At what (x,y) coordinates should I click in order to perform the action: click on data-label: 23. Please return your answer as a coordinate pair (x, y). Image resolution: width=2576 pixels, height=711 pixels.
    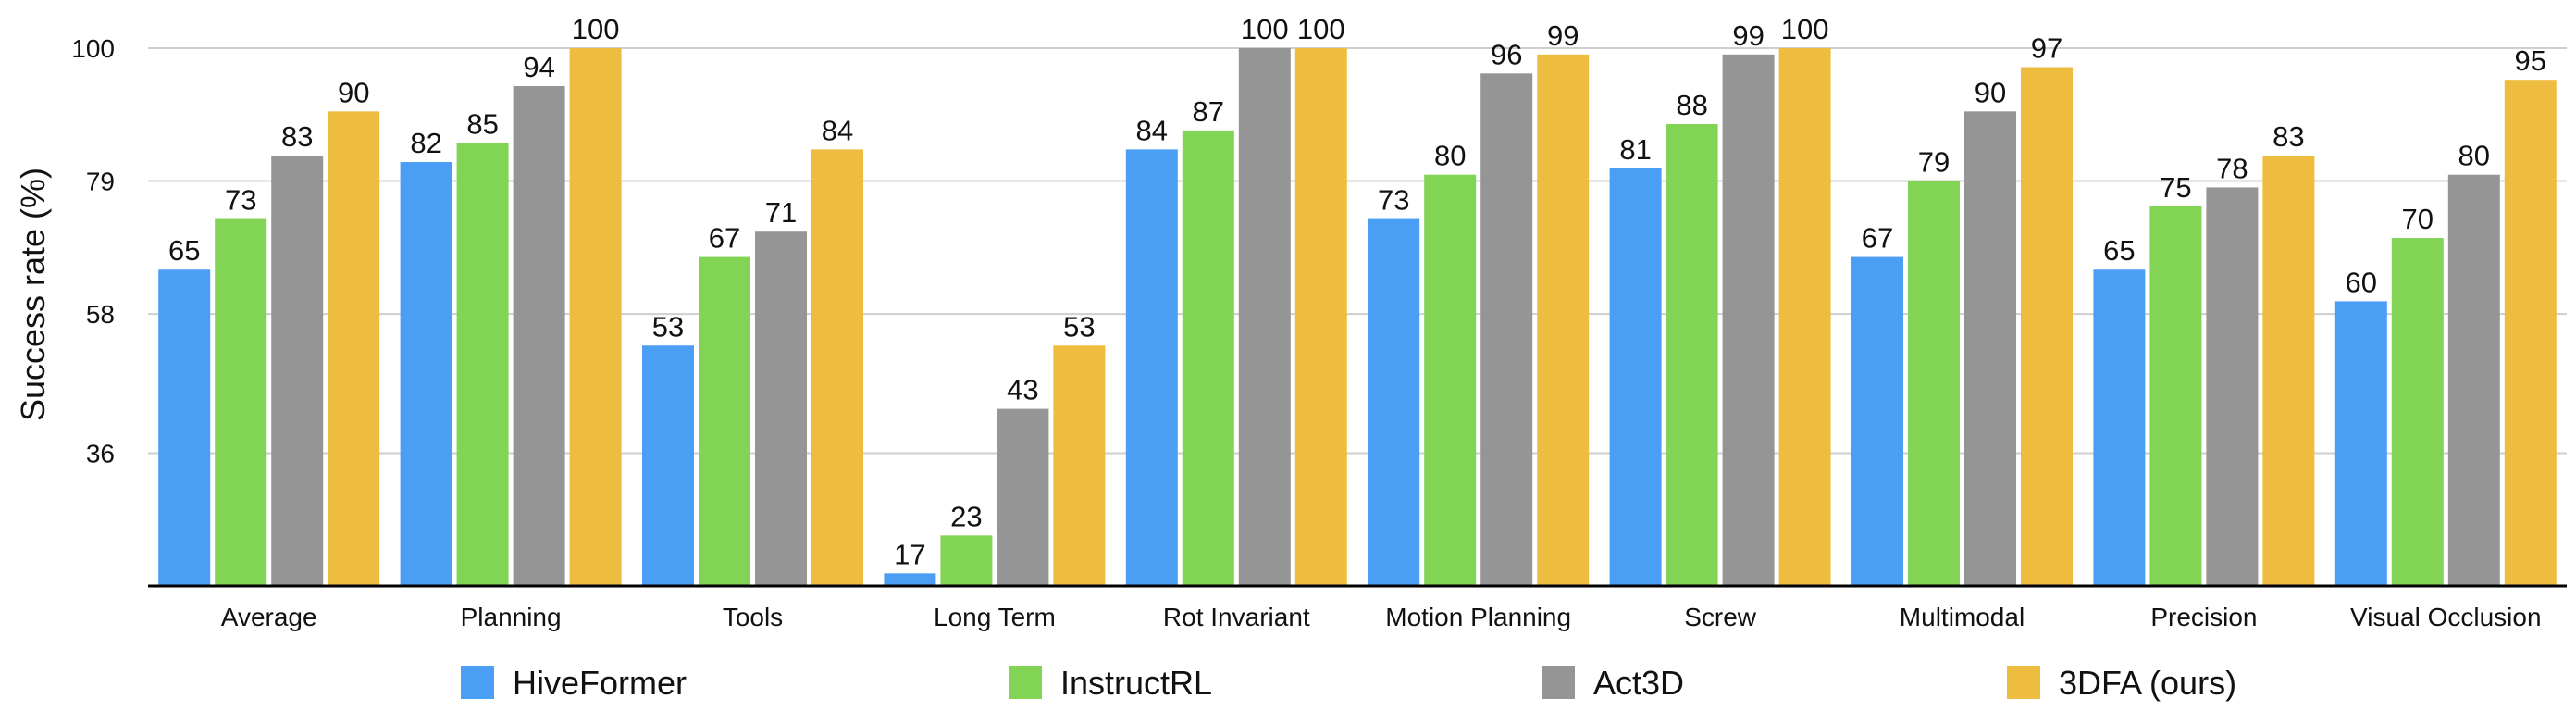
    Looking at the image, I should click on (966, 516).